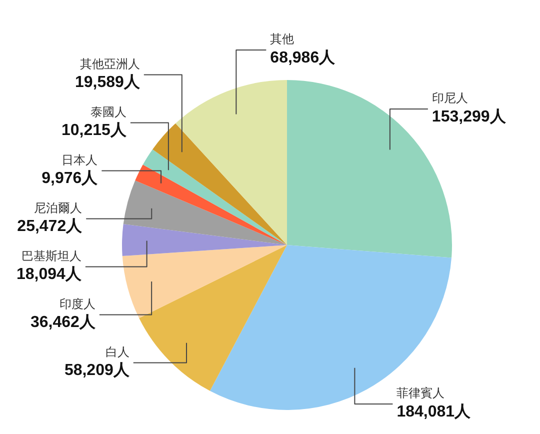 This screenshot has height=434, width=540. I want to click on slice-label: 印尼人, so click(450, 98).